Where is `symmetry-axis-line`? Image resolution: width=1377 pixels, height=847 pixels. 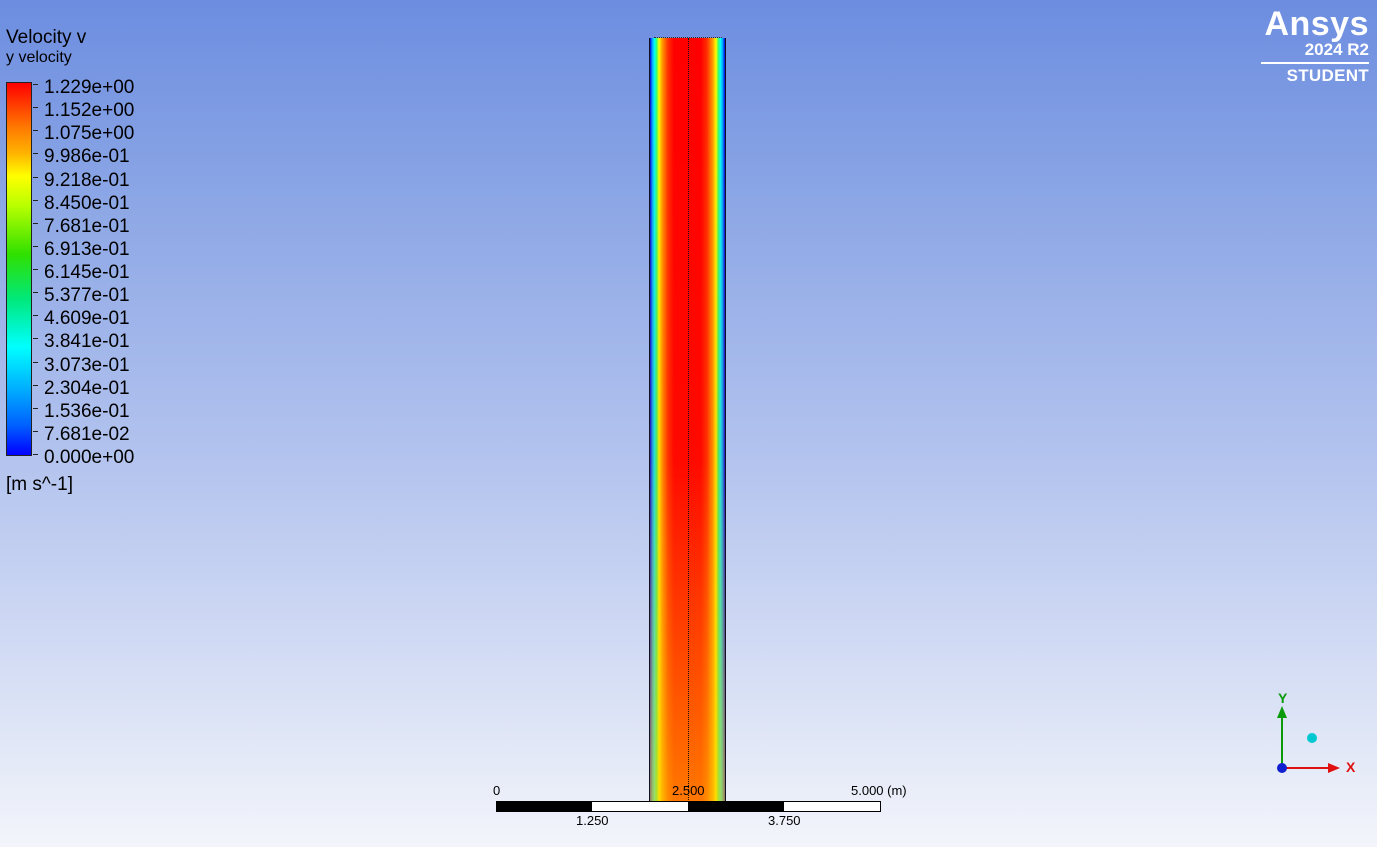
symmetry-axis-line is located at coordinates (688, 421).